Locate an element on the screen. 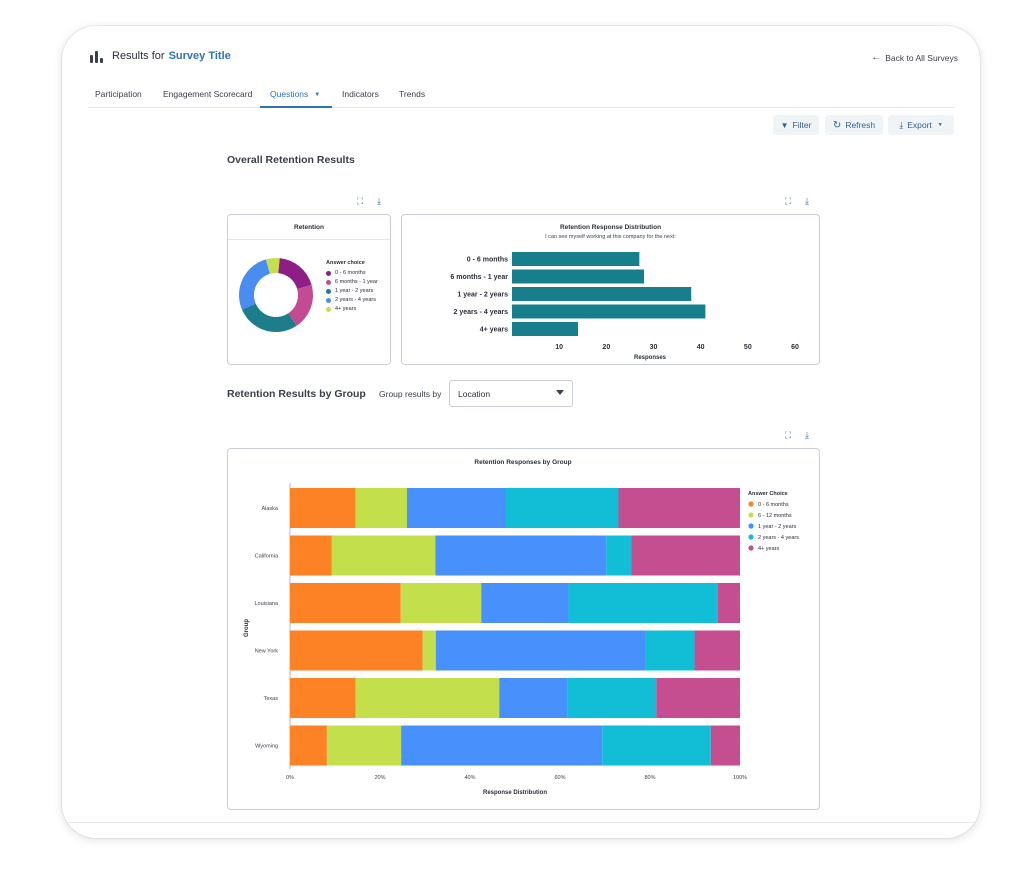 The height and width of the screenshot is (869, 1024). category-label: 6 months - 1 year is located at coordinates (479, 277).